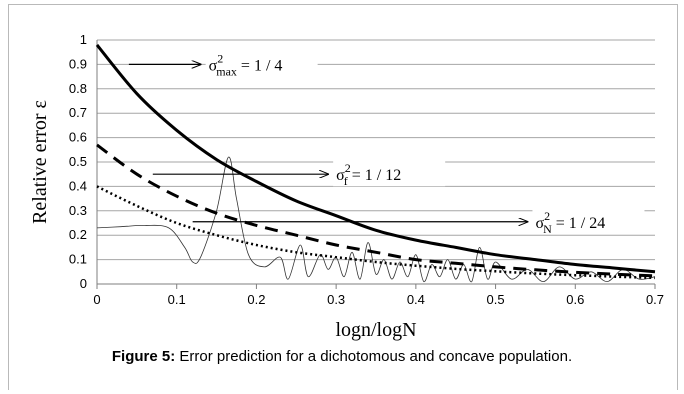  What do you see at coordinates (78, 63) in the screenshot?
I see `y-tick-label: 0.9` at bounding box center [78, 63].